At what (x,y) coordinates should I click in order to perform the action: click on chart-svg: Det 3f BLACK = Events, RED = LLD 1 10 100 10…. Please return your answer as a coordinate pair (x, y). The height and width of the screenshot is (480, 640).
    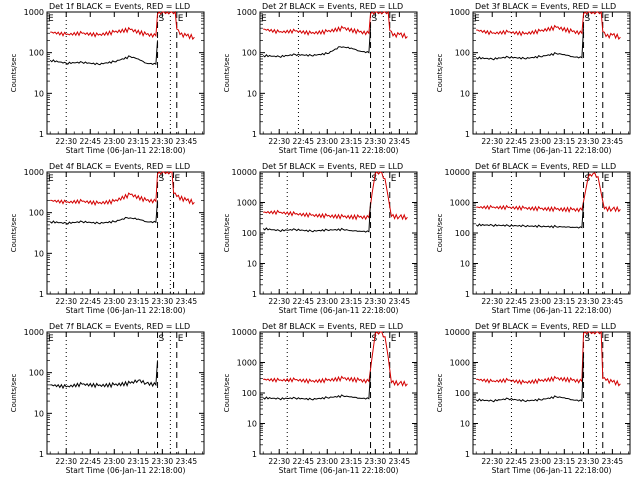
    Looking at the image, I should click on (533, 78).